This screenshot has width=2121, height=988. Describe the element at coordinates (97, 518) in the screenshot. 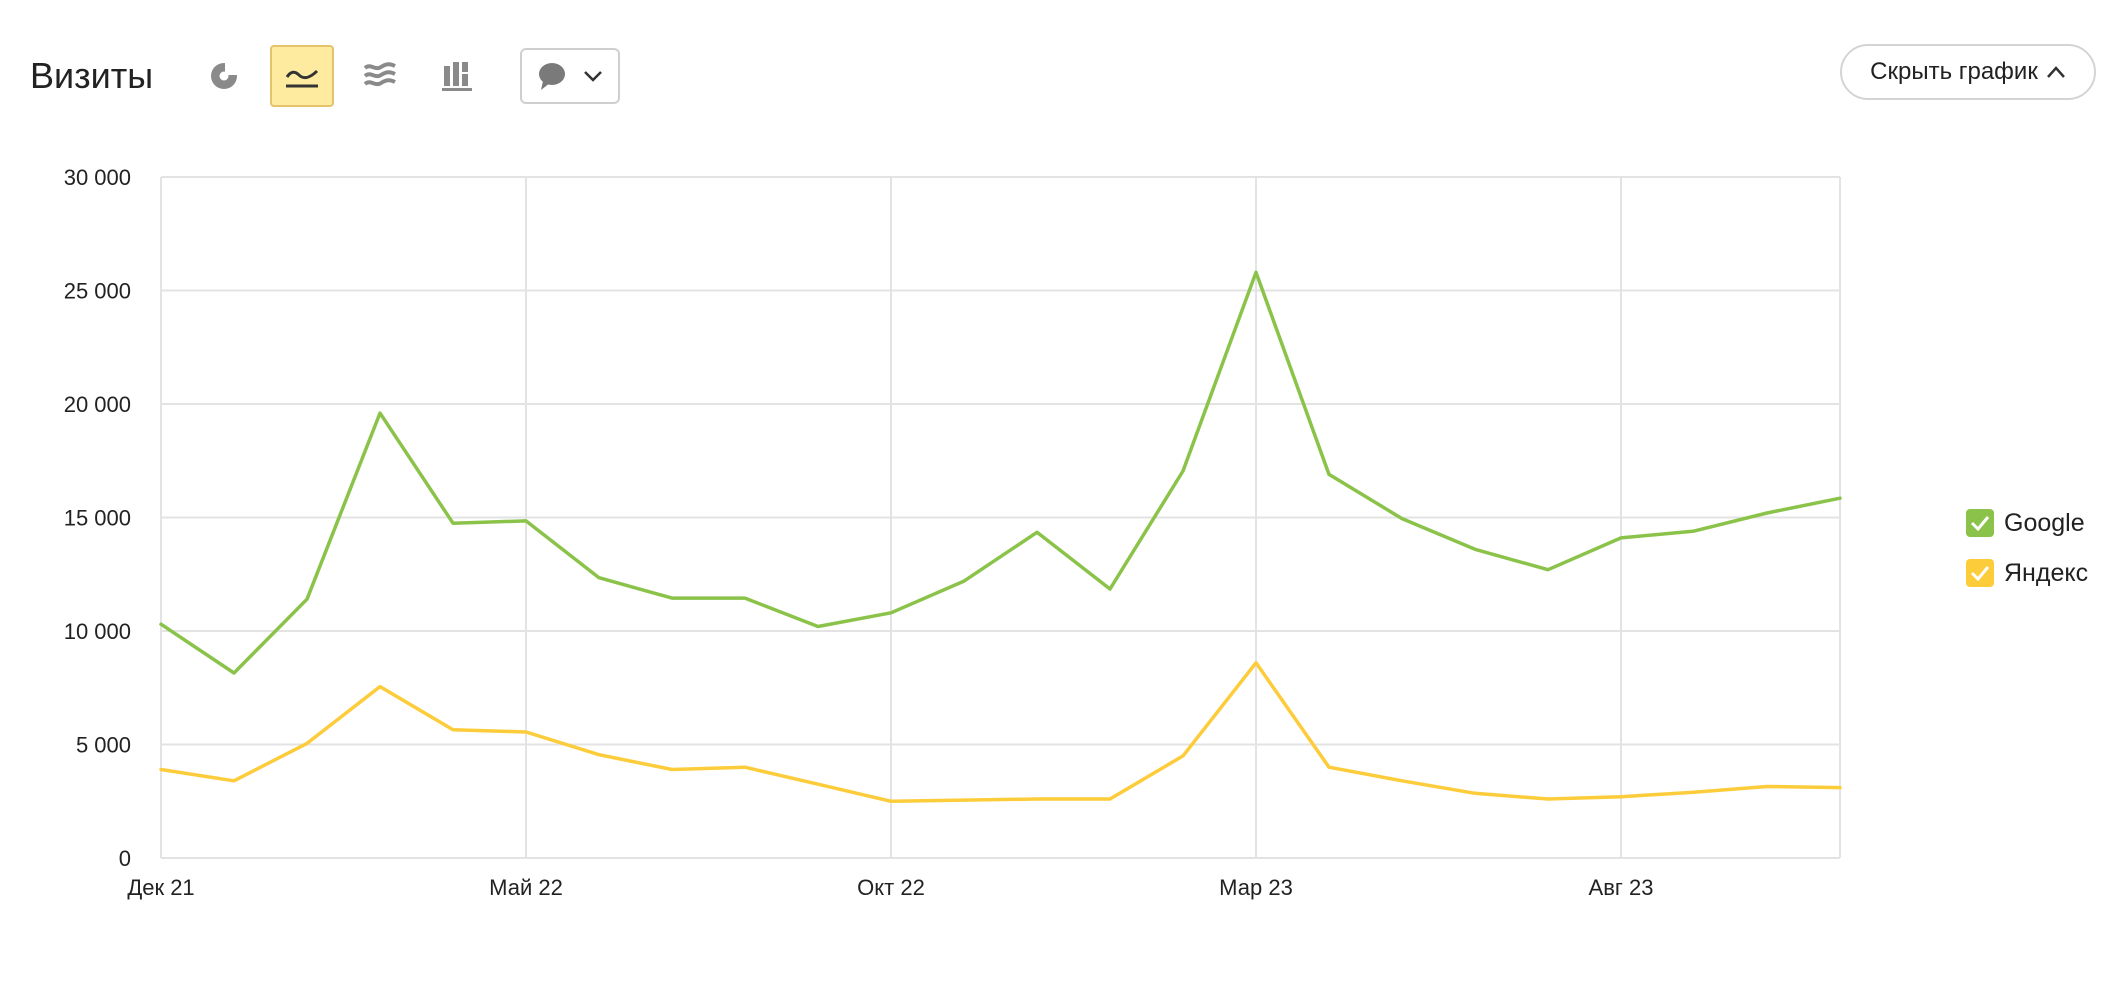

I see `y-tick-label: 15 000` at that location.